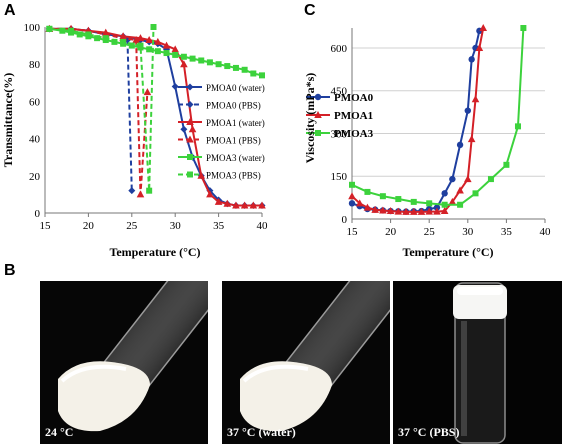 The width and height of the screenshot is (567, 447). What do you see at coordinates (339, 177) in the screenshot?
I see `y-tick-label: 150` at bounding box center [339, 177].